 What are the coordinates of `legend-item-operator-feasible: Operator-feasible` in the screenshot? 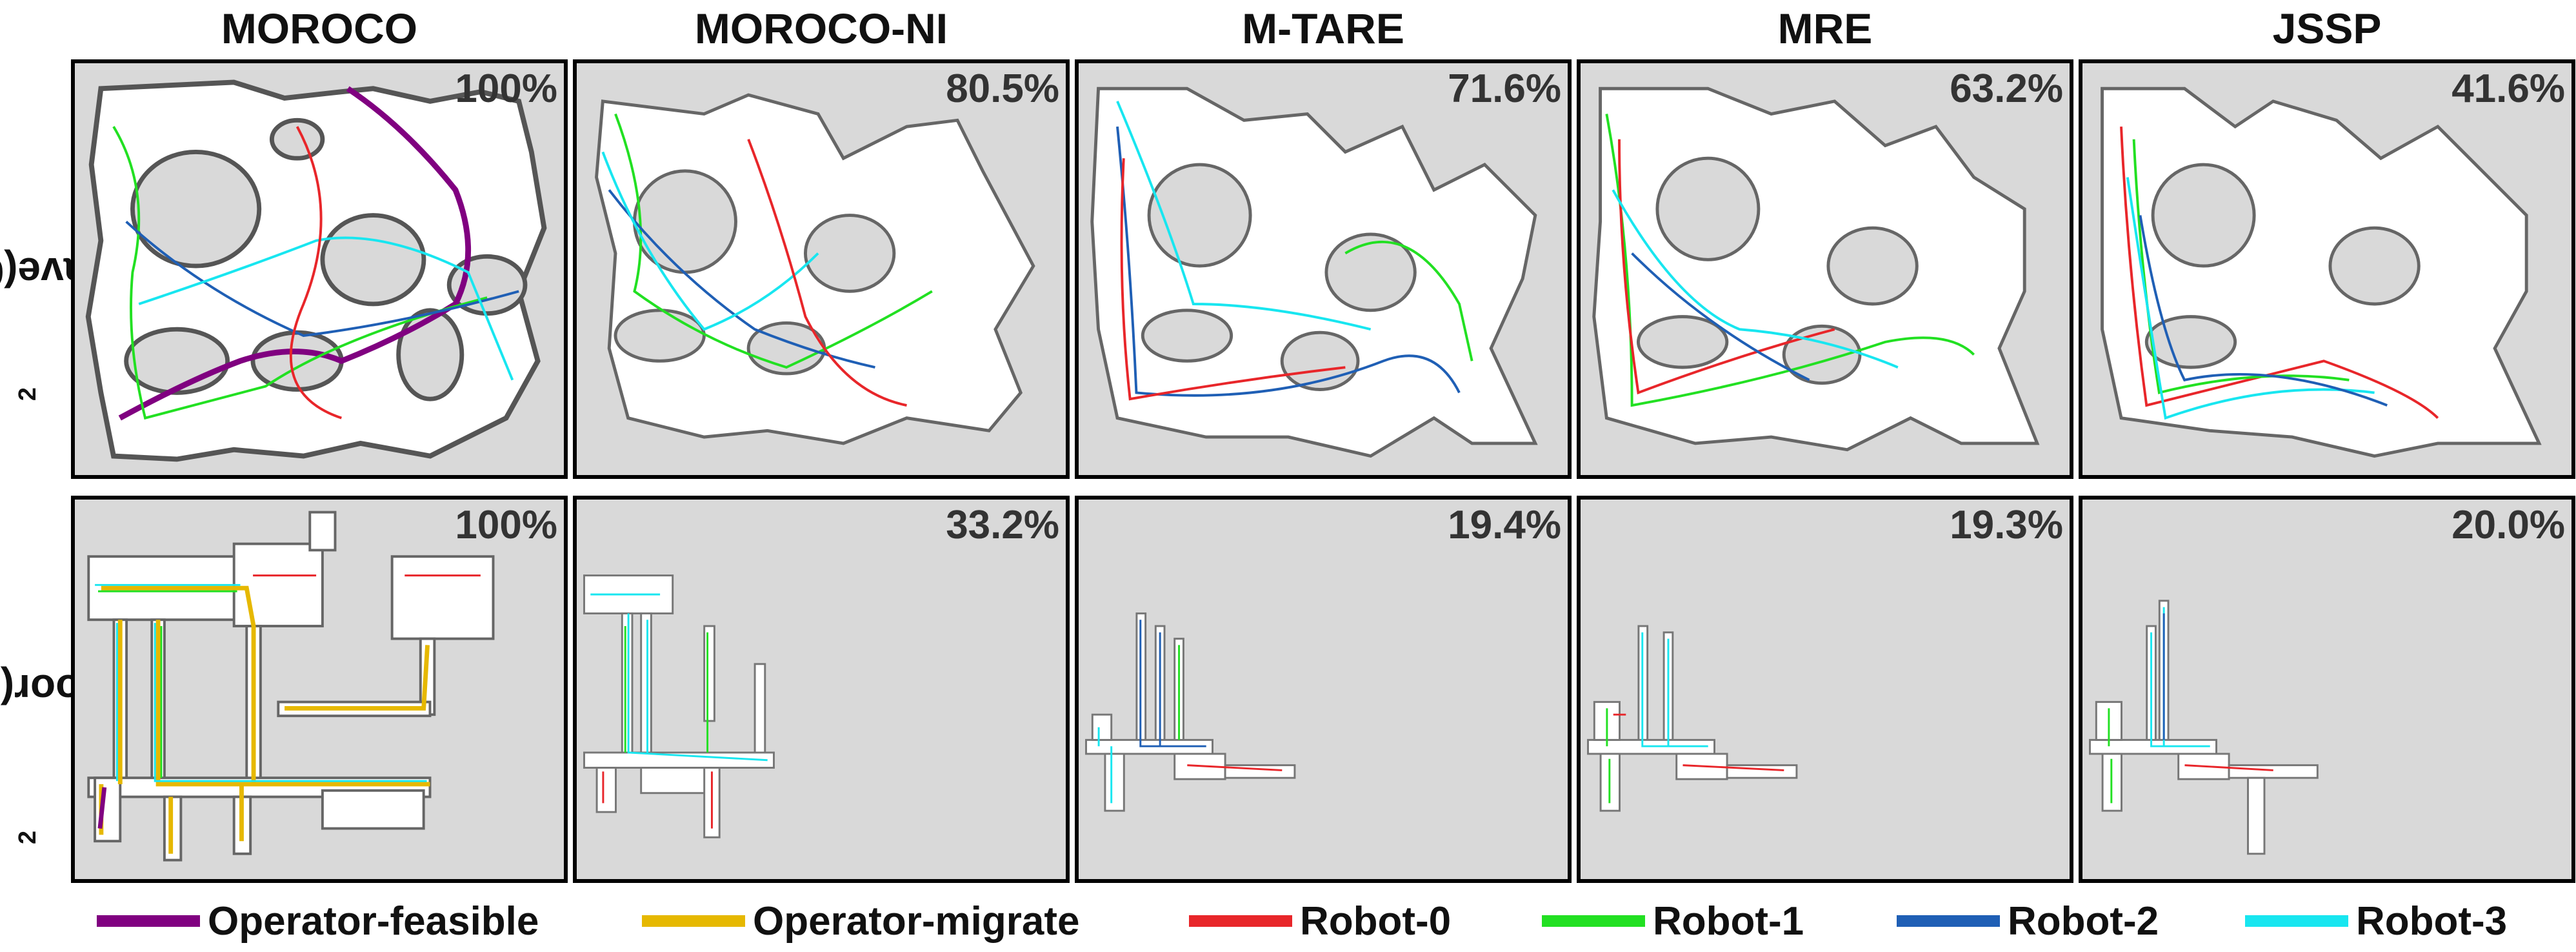 It's located at (318, 921).